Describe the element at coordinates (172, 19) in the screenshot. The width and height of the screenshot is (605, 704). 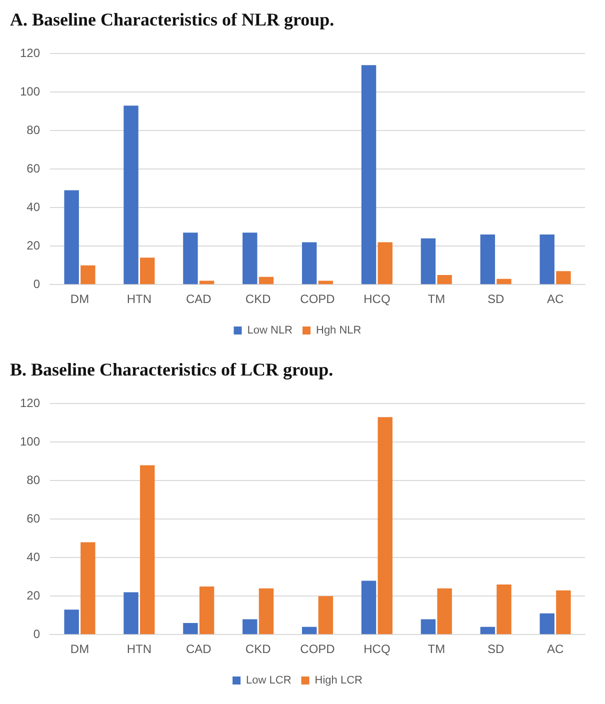
I see `chart-title: A. Baseline Characteristics of NLR group.` at that location.